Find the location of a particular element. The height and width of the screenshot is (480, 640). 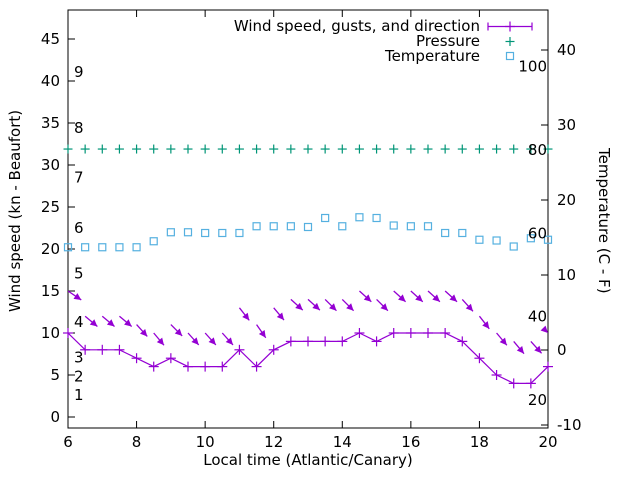

y-axis-title-wind: Wind speed (kn - Beaufort) is located at coordinates (15, 210).